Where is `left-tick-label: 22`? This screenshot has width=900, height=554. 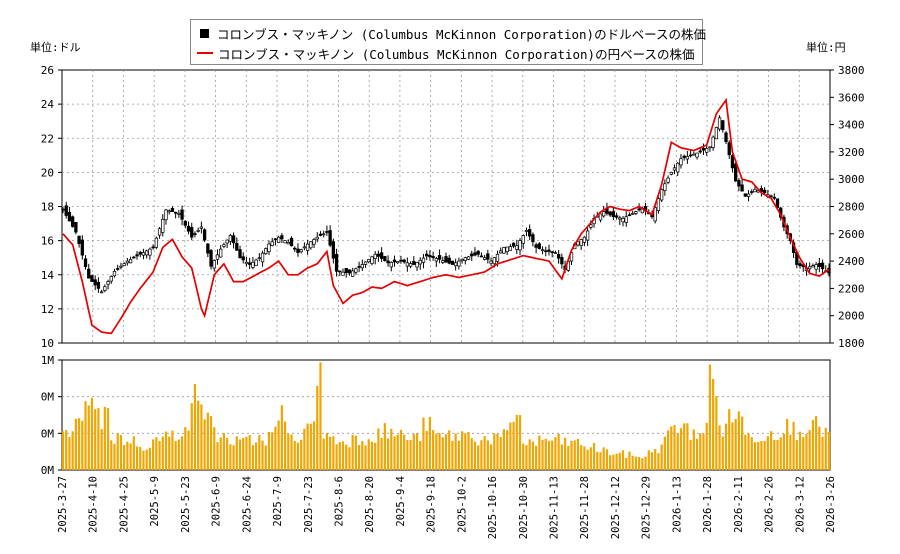 left-tick-label: 22 is located at coordinates (47, 138).